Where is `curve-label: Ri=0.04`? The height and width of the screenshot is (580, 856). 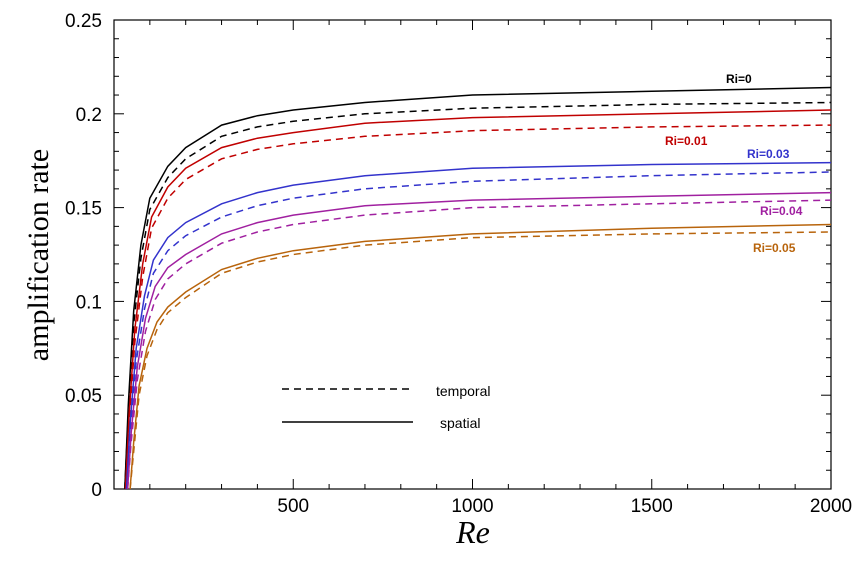 curve-label: Ri=0.04 is located at coordinates (781, 211).